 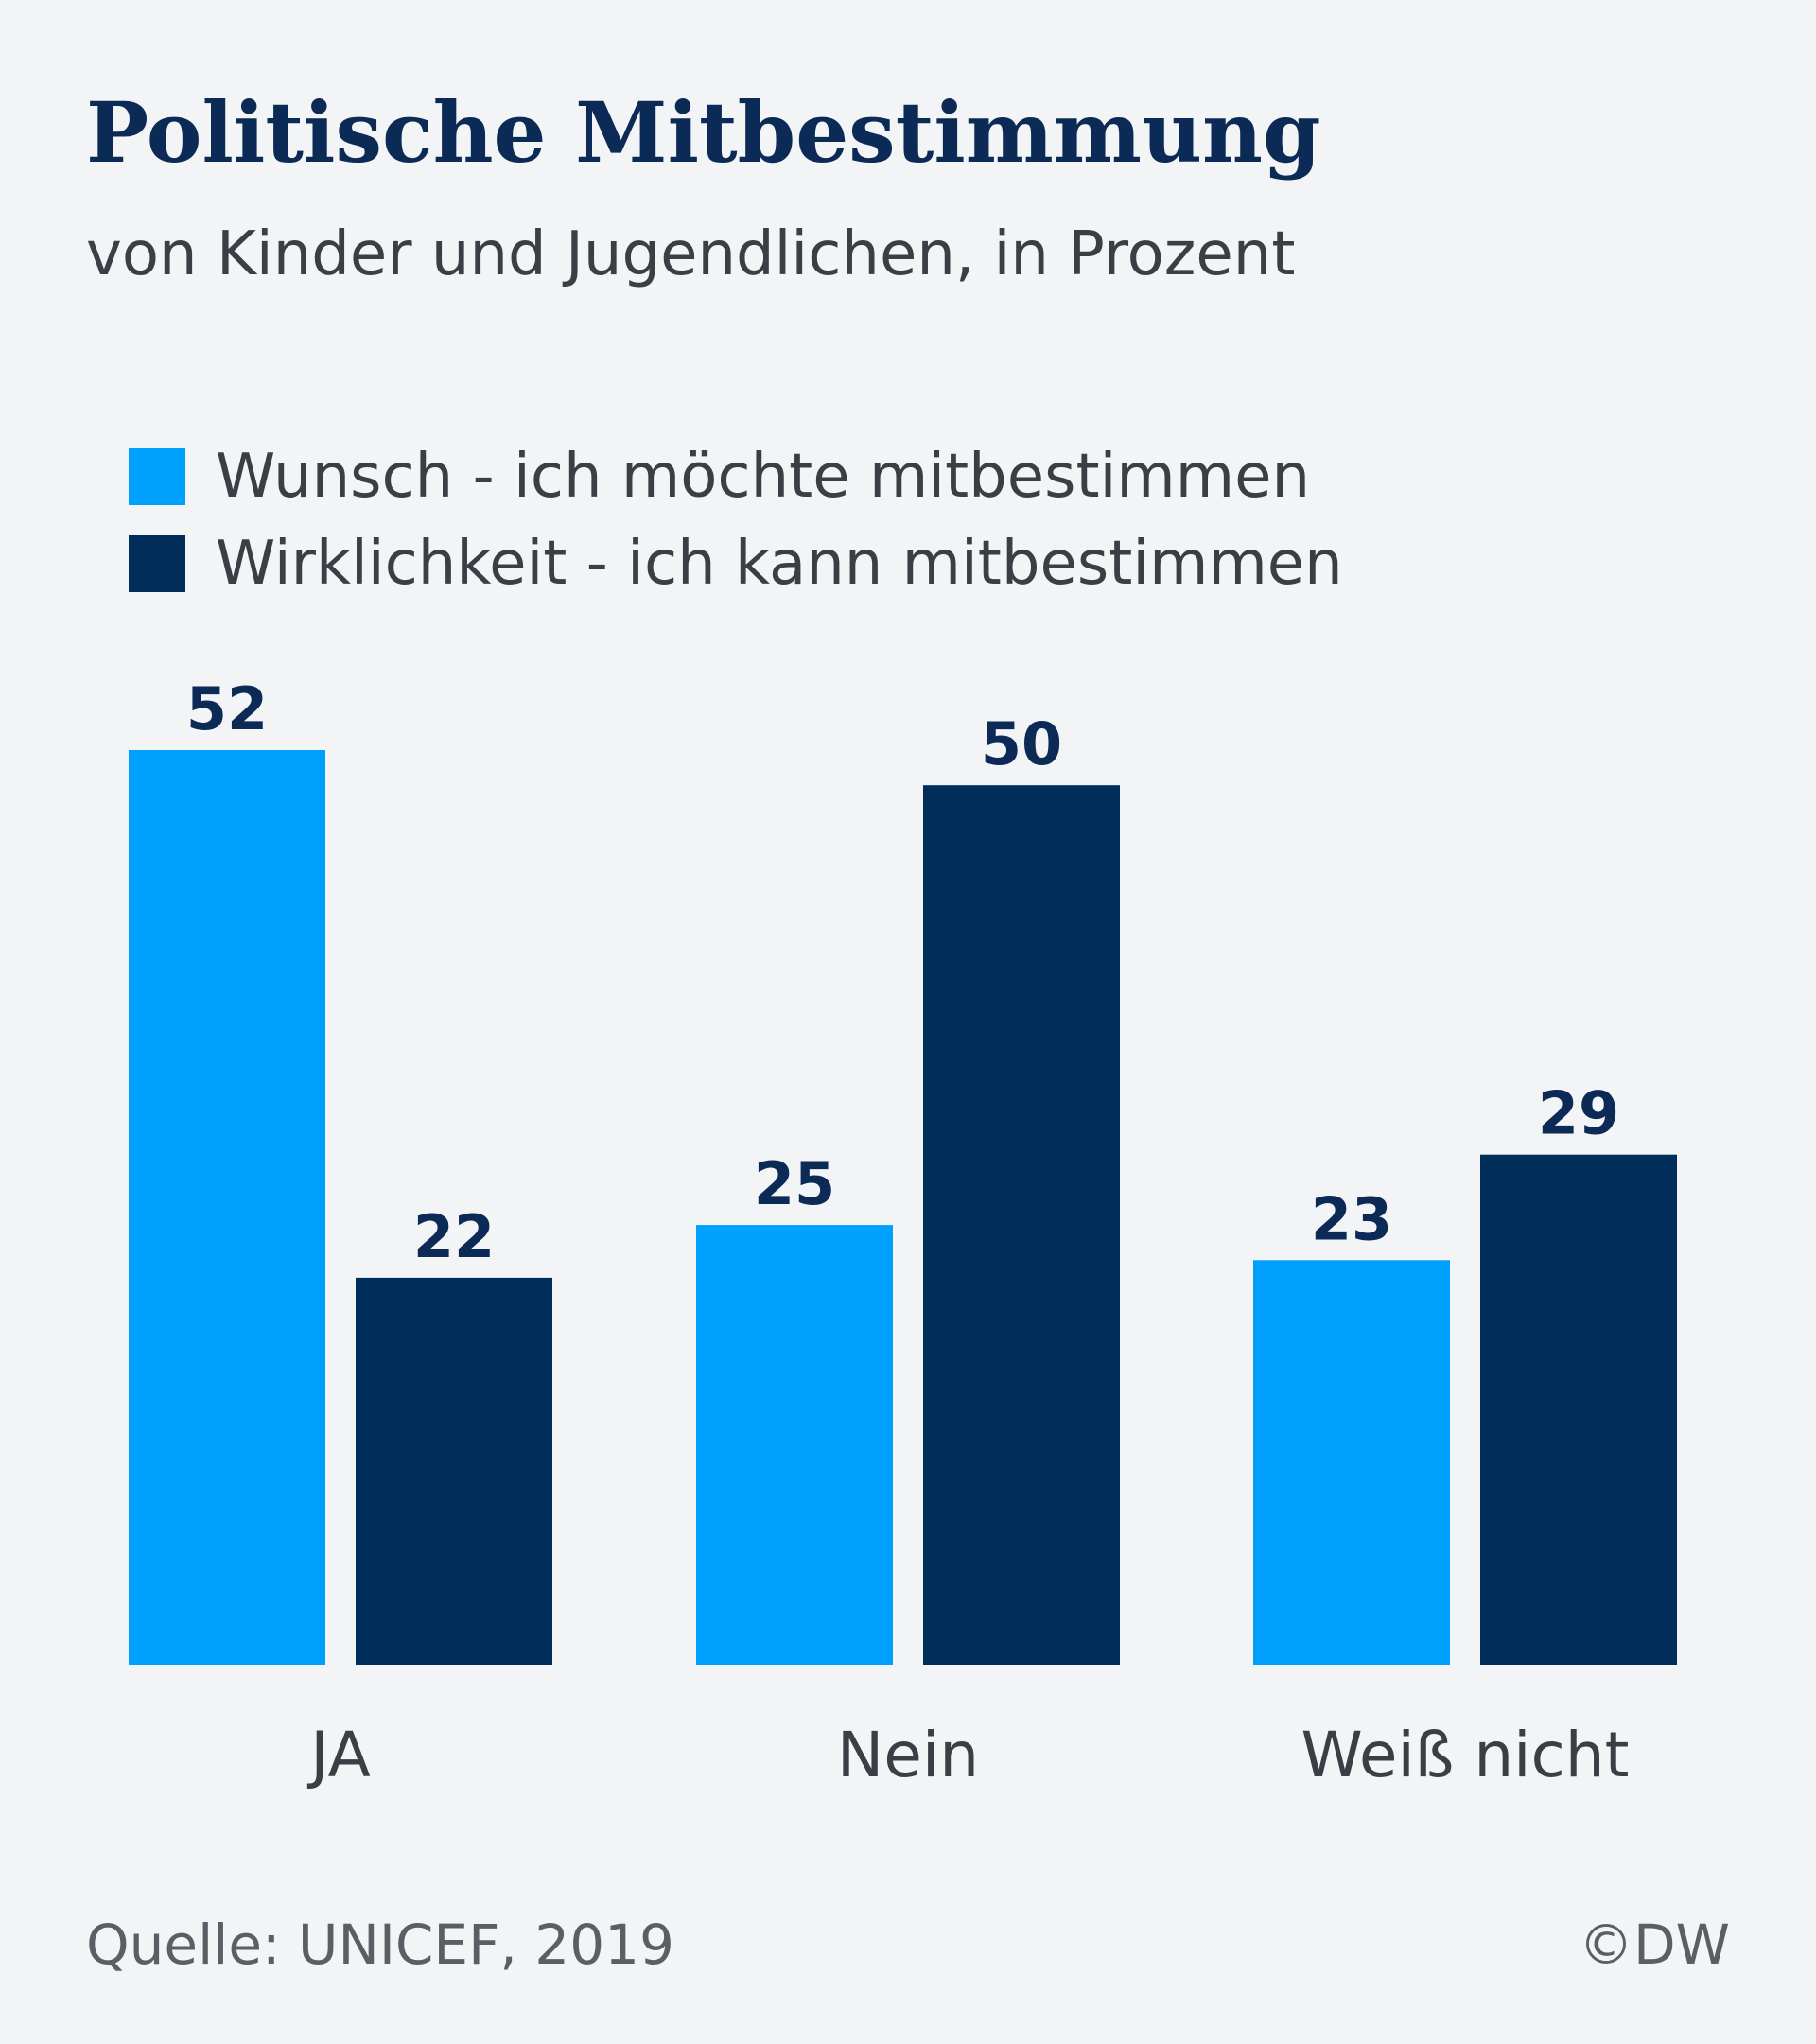 I want to click on legend-item-wirklichkeit: Wirklichkeit - ich kann mitbestimmen, so click(x=736, y=564).